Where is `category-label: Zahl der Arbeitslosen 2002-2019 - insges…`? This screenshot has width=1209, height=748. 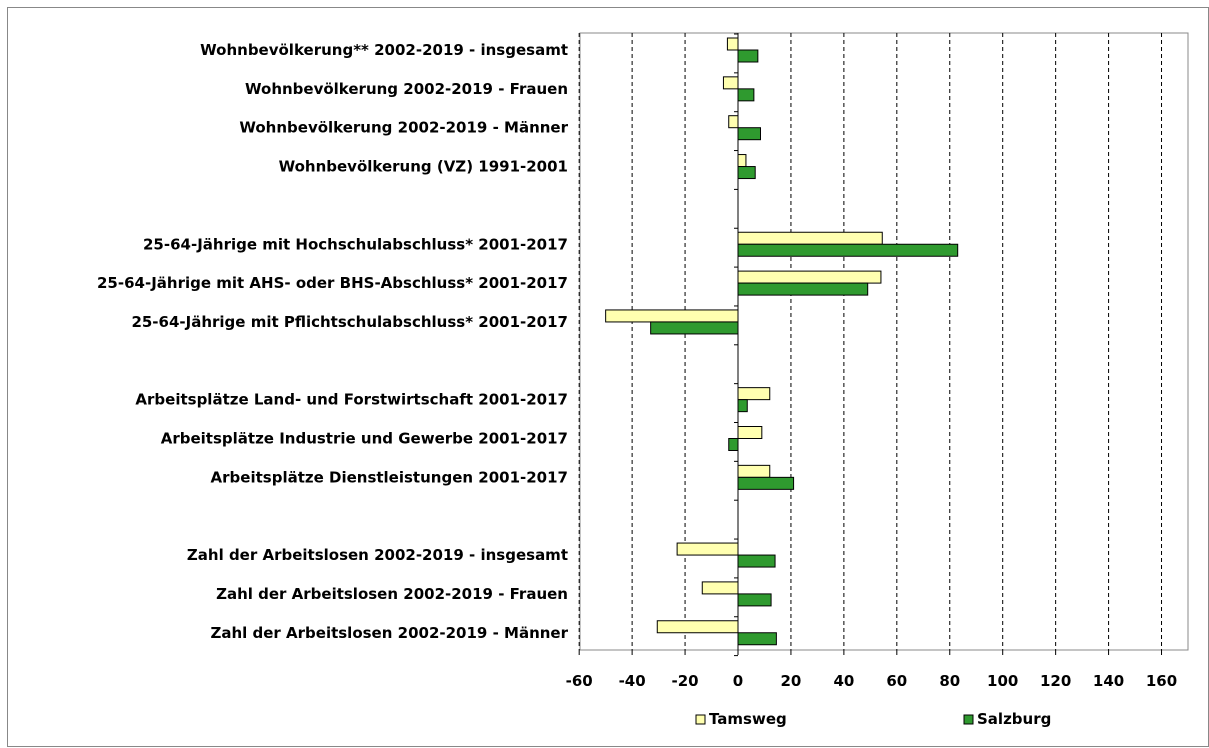 category-label: Zahl der Arbeitslosen 2002-2019 - insges… is located at coordinates (377, 555).